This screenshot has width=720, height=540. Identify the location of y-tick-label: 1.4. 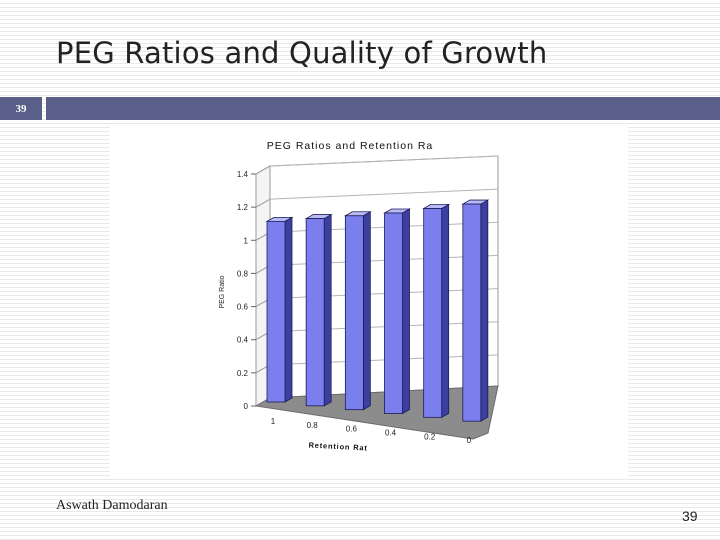
(243, 174).